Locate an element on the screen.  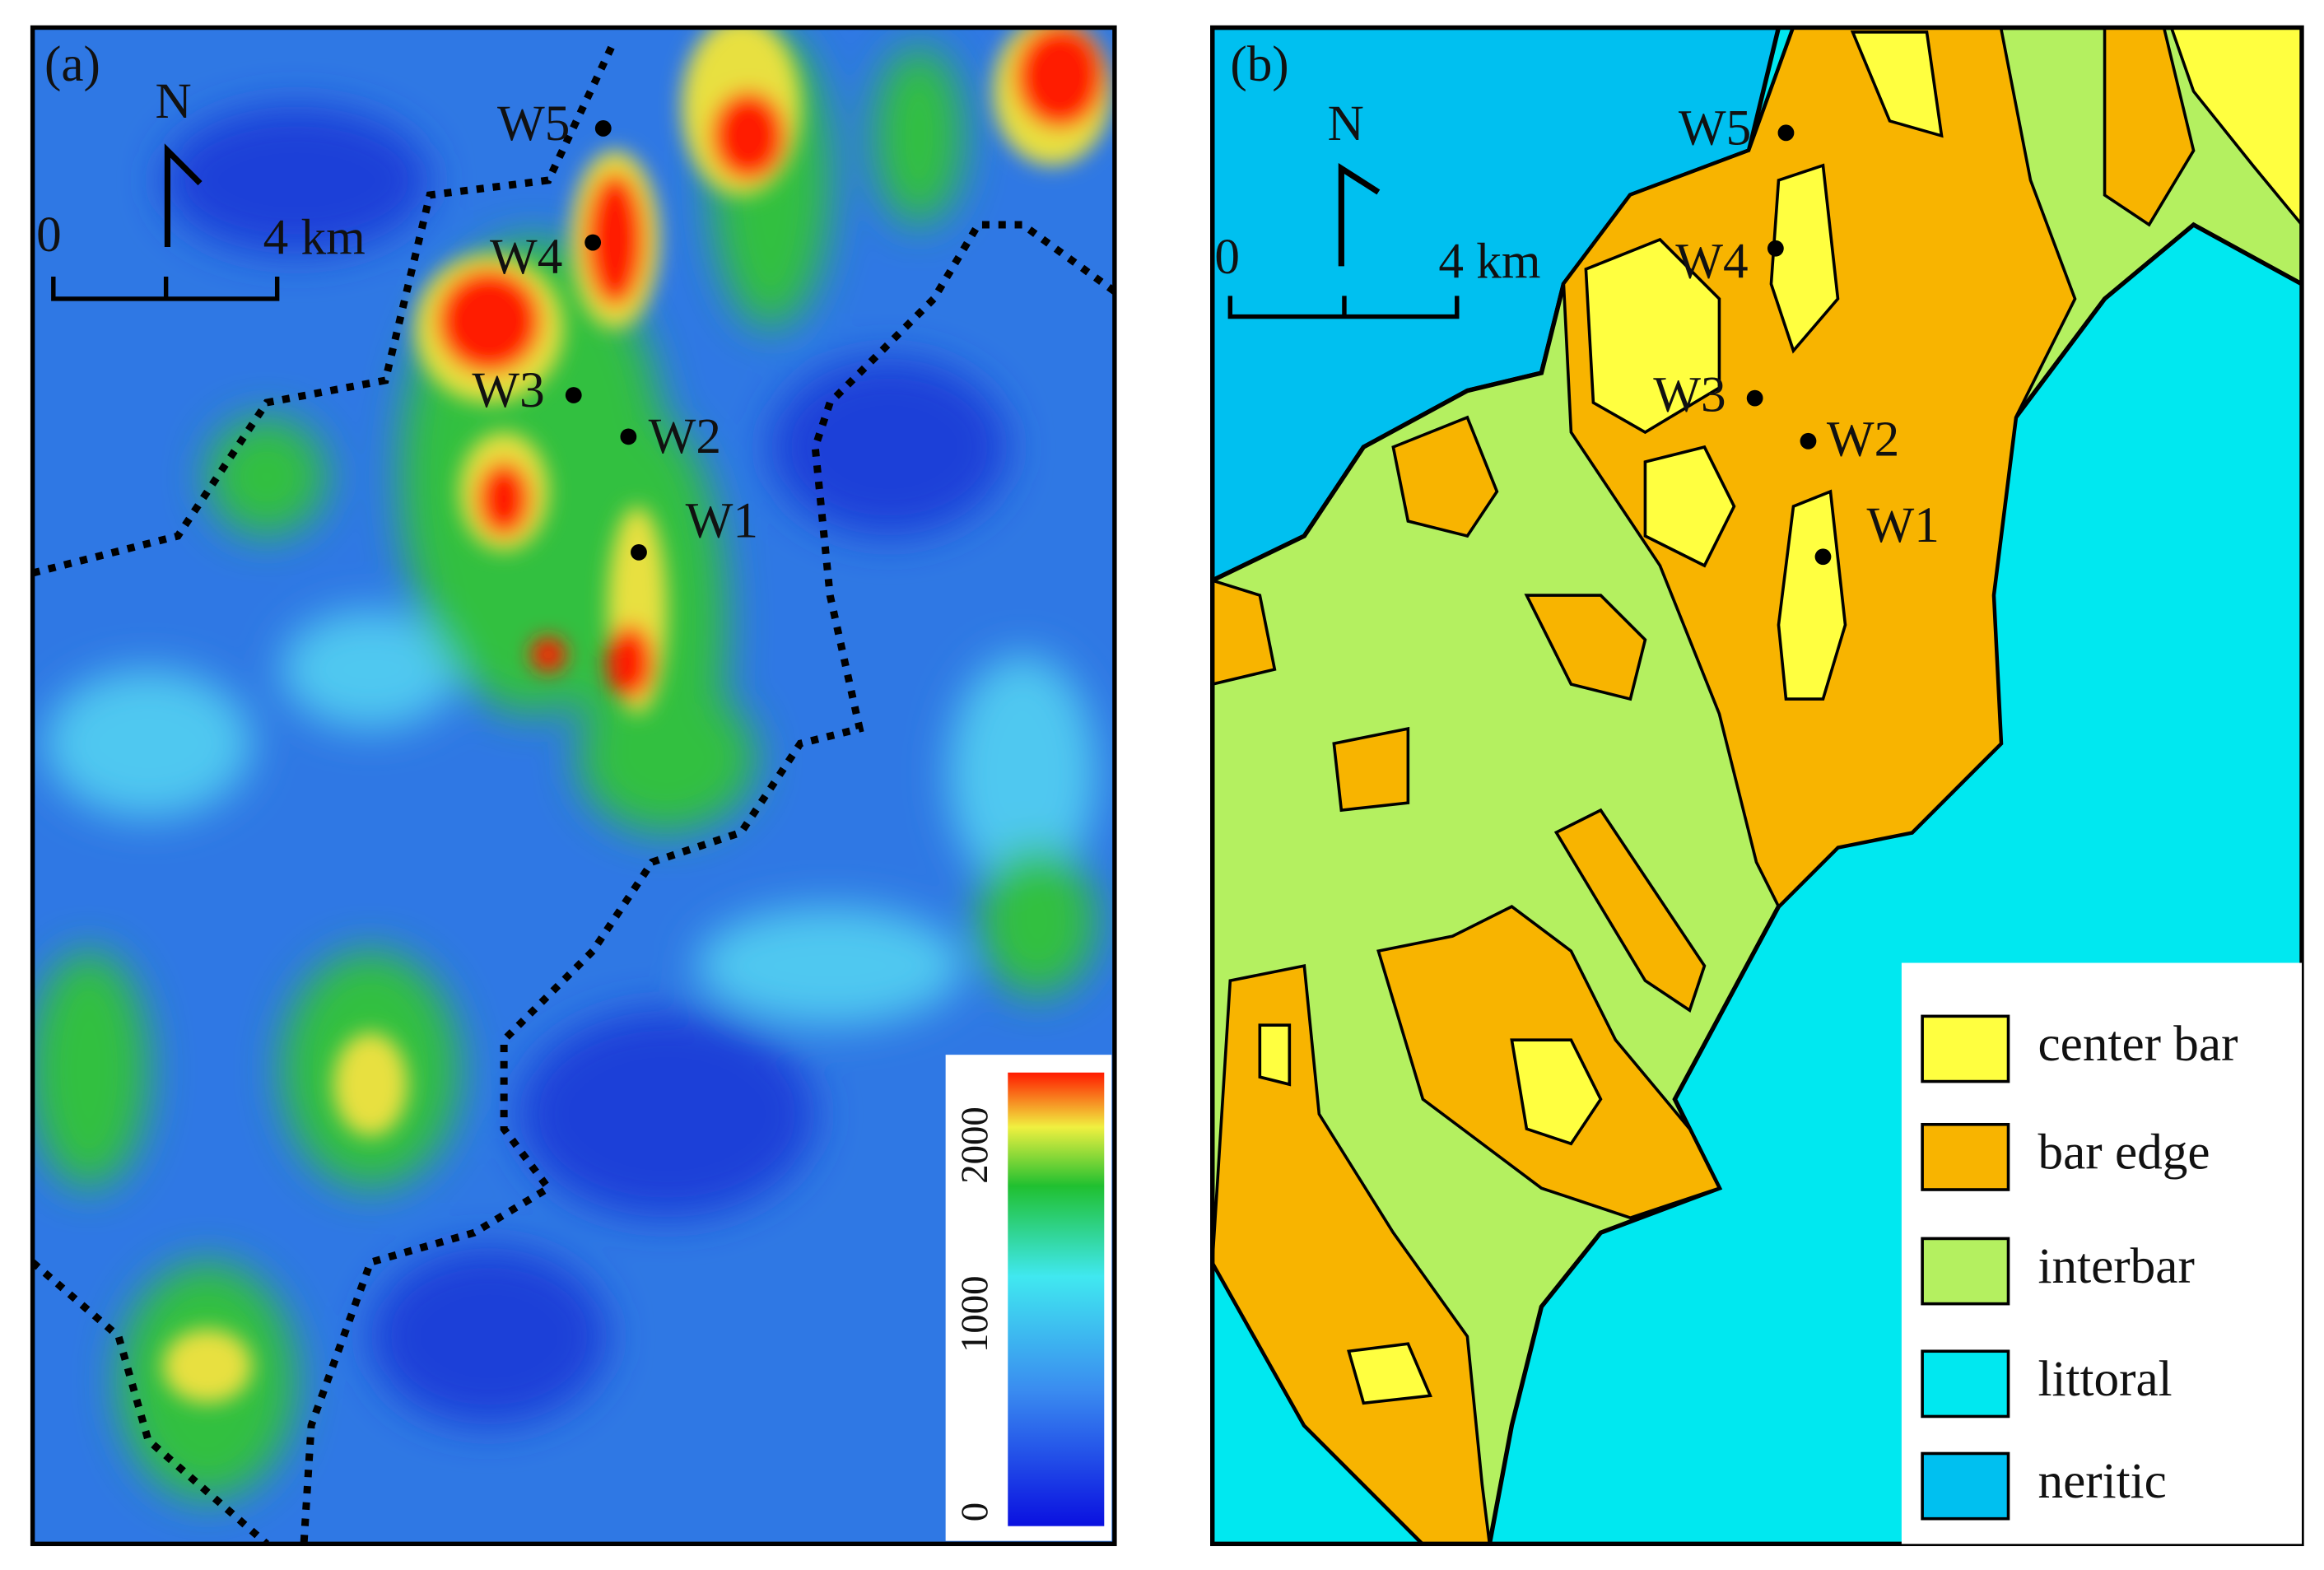
legend-label: center bar is located at coordinates (2138, 1044).